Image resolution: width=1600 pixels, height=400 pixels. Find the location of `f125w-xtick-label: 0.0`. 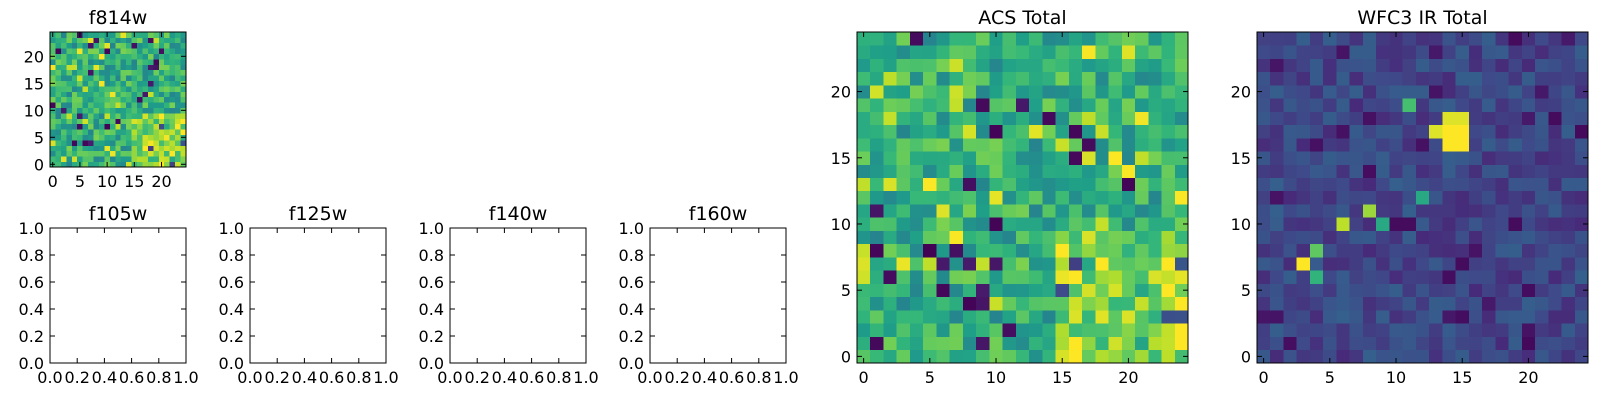

f125w-xtick-label: 0.0 is located at coordinates (249, 377).